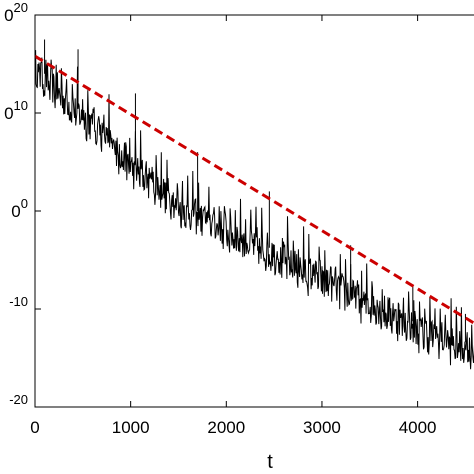 The height and width of the screenshot is (474, 474). I want to click on x-tick-label: 2000, so click(226, 427).